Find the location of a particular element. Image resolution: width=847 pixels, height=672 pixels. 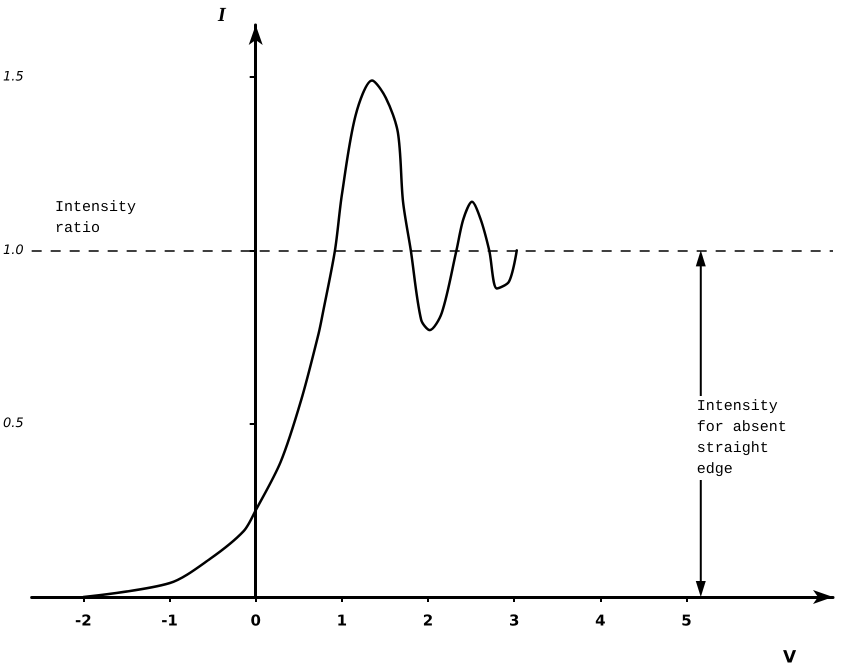

x-tick-label: 4 is located at coordinates (600, 621).